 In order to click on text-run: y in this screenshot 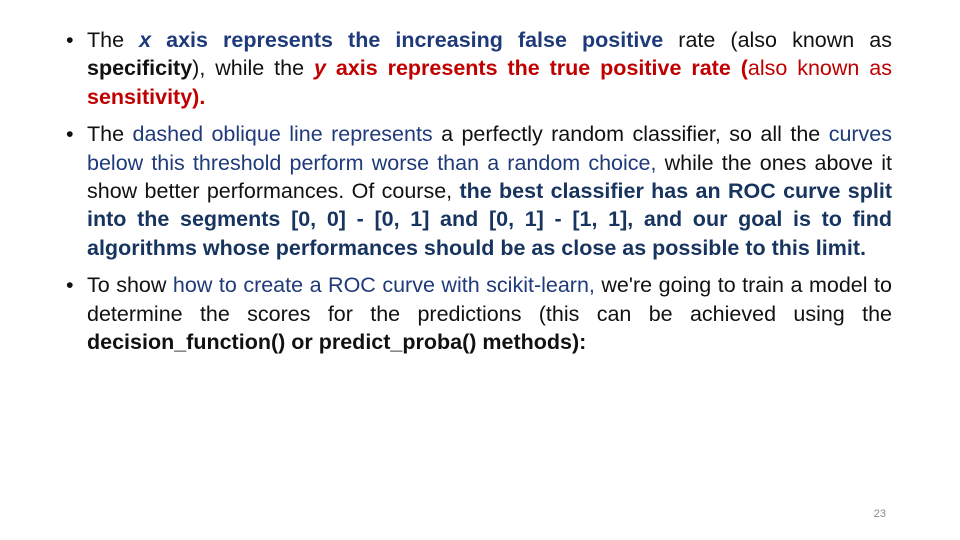, I will do `click(319, 68)`.